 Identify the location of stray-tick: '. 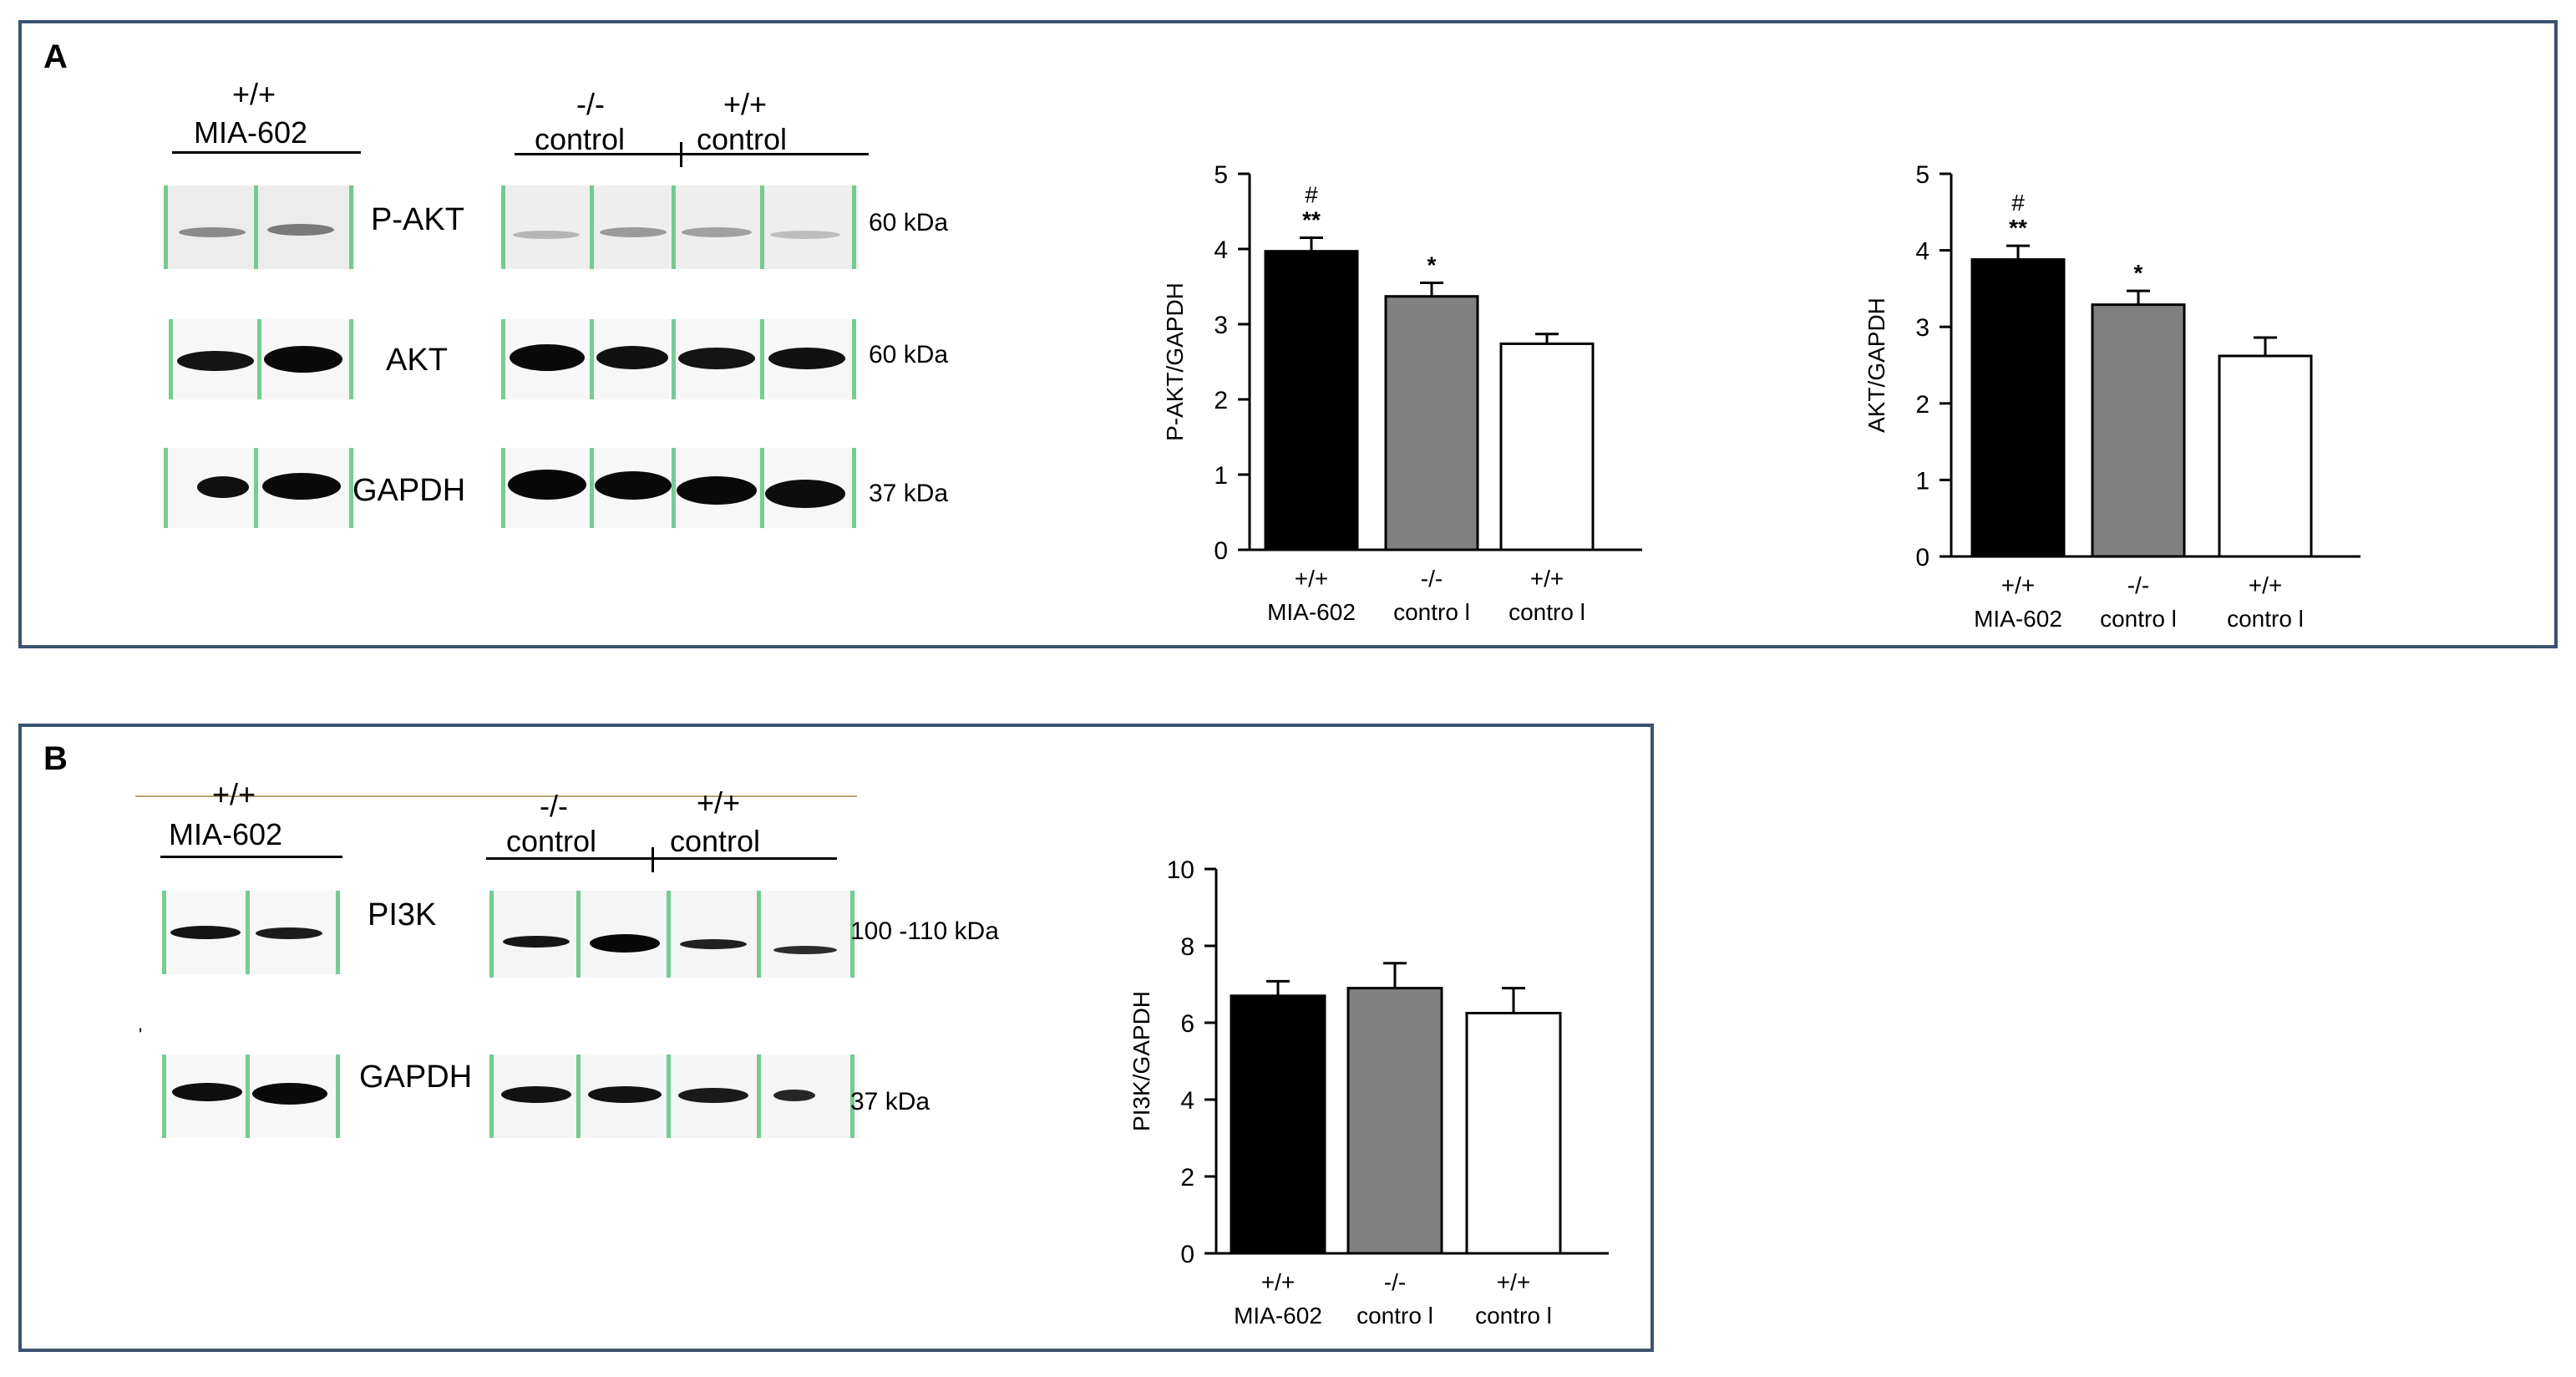
(141, 1034).